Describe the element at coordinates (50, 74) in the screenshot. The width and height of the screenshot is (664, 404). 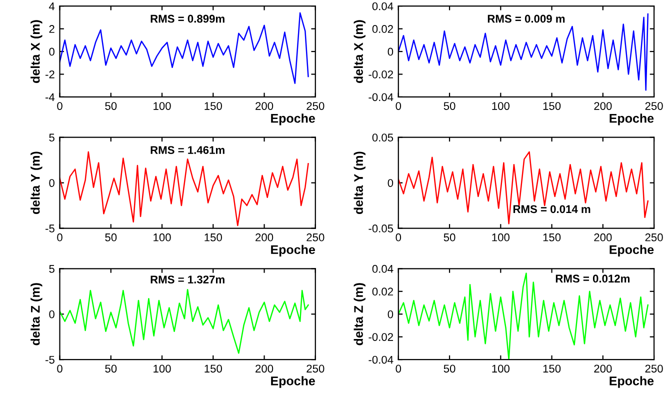
I see `y-tick-label: -2` at that location.